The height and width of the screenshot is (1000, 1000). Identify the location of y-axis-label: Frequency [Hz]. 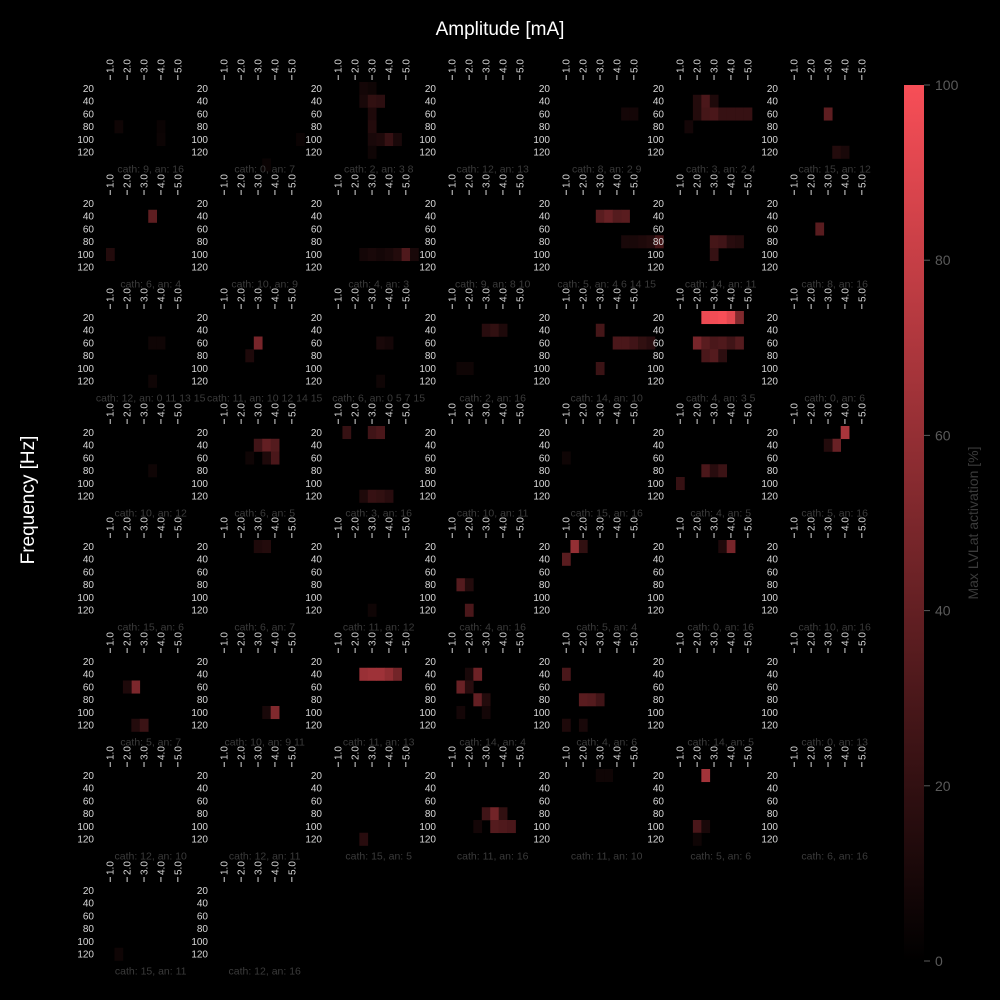
(28, 500).